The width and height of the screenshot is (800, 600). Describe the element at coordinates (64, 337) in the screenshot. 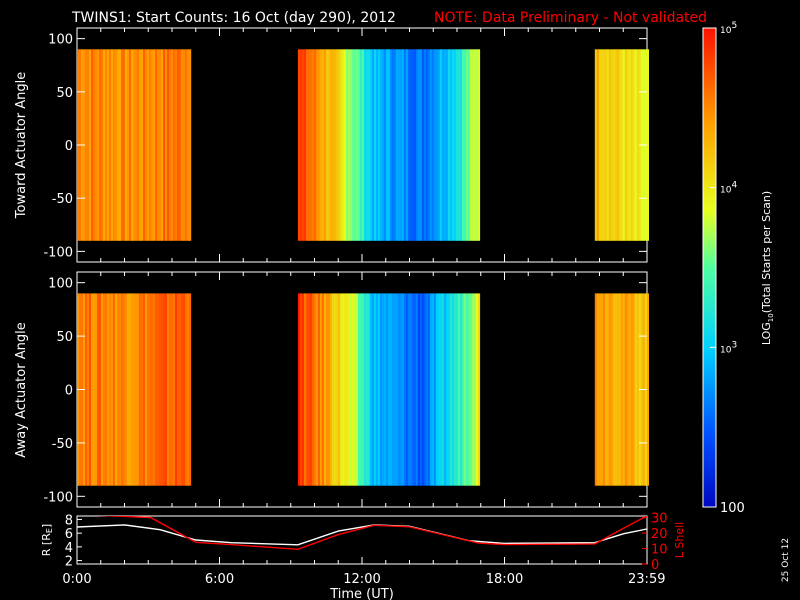

I see `y-tick-label: 50` at that location.